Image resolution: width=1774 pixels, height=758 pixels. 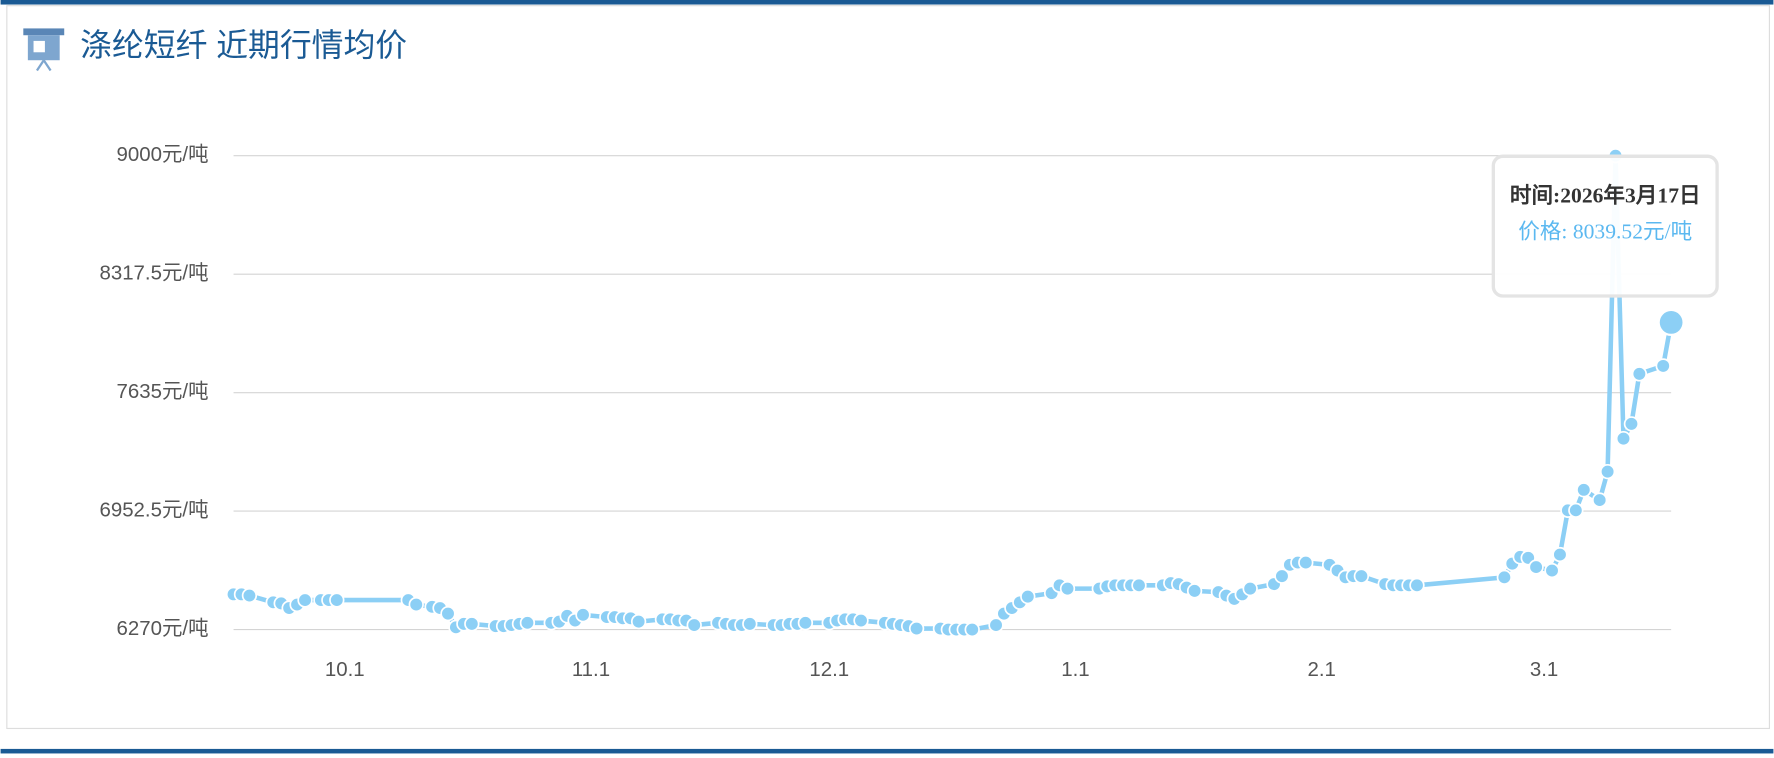 I want to click on x-tick-label: 11.1, so click(x=591, y=669).